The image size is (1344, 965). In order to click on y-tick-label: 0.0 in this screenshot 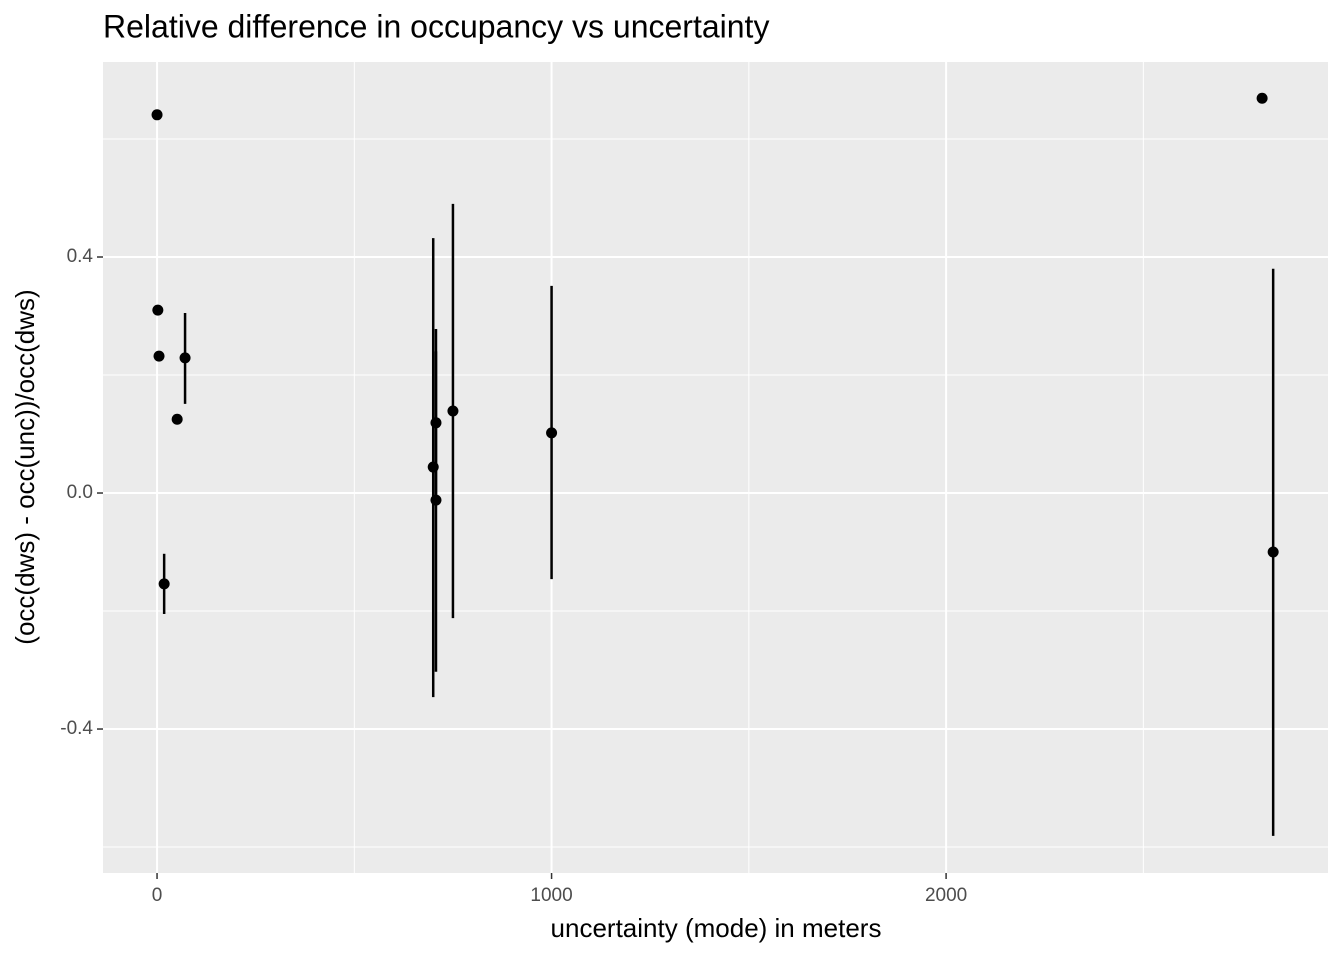, I will do `click(80, 492)`.